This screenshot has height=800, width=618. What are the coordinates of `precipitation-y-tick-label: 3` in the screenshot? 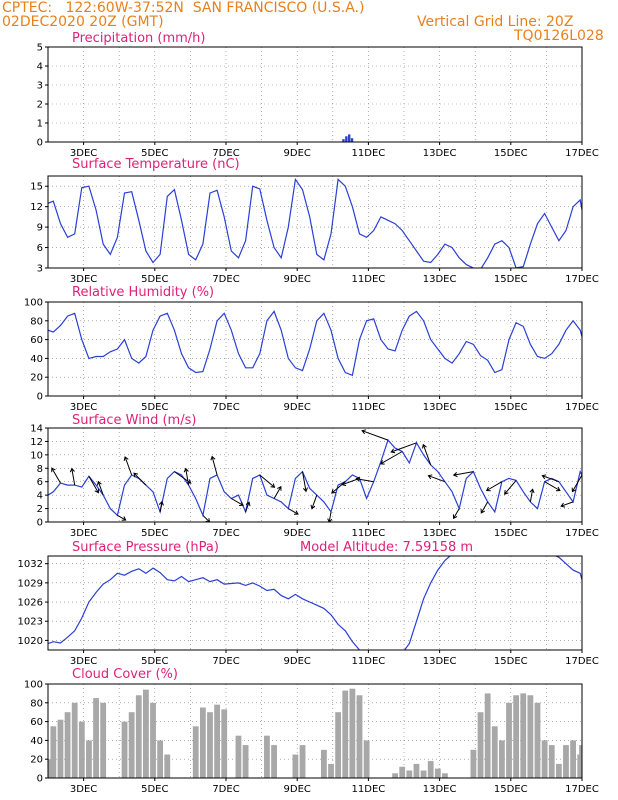 It's located at (40, 86).